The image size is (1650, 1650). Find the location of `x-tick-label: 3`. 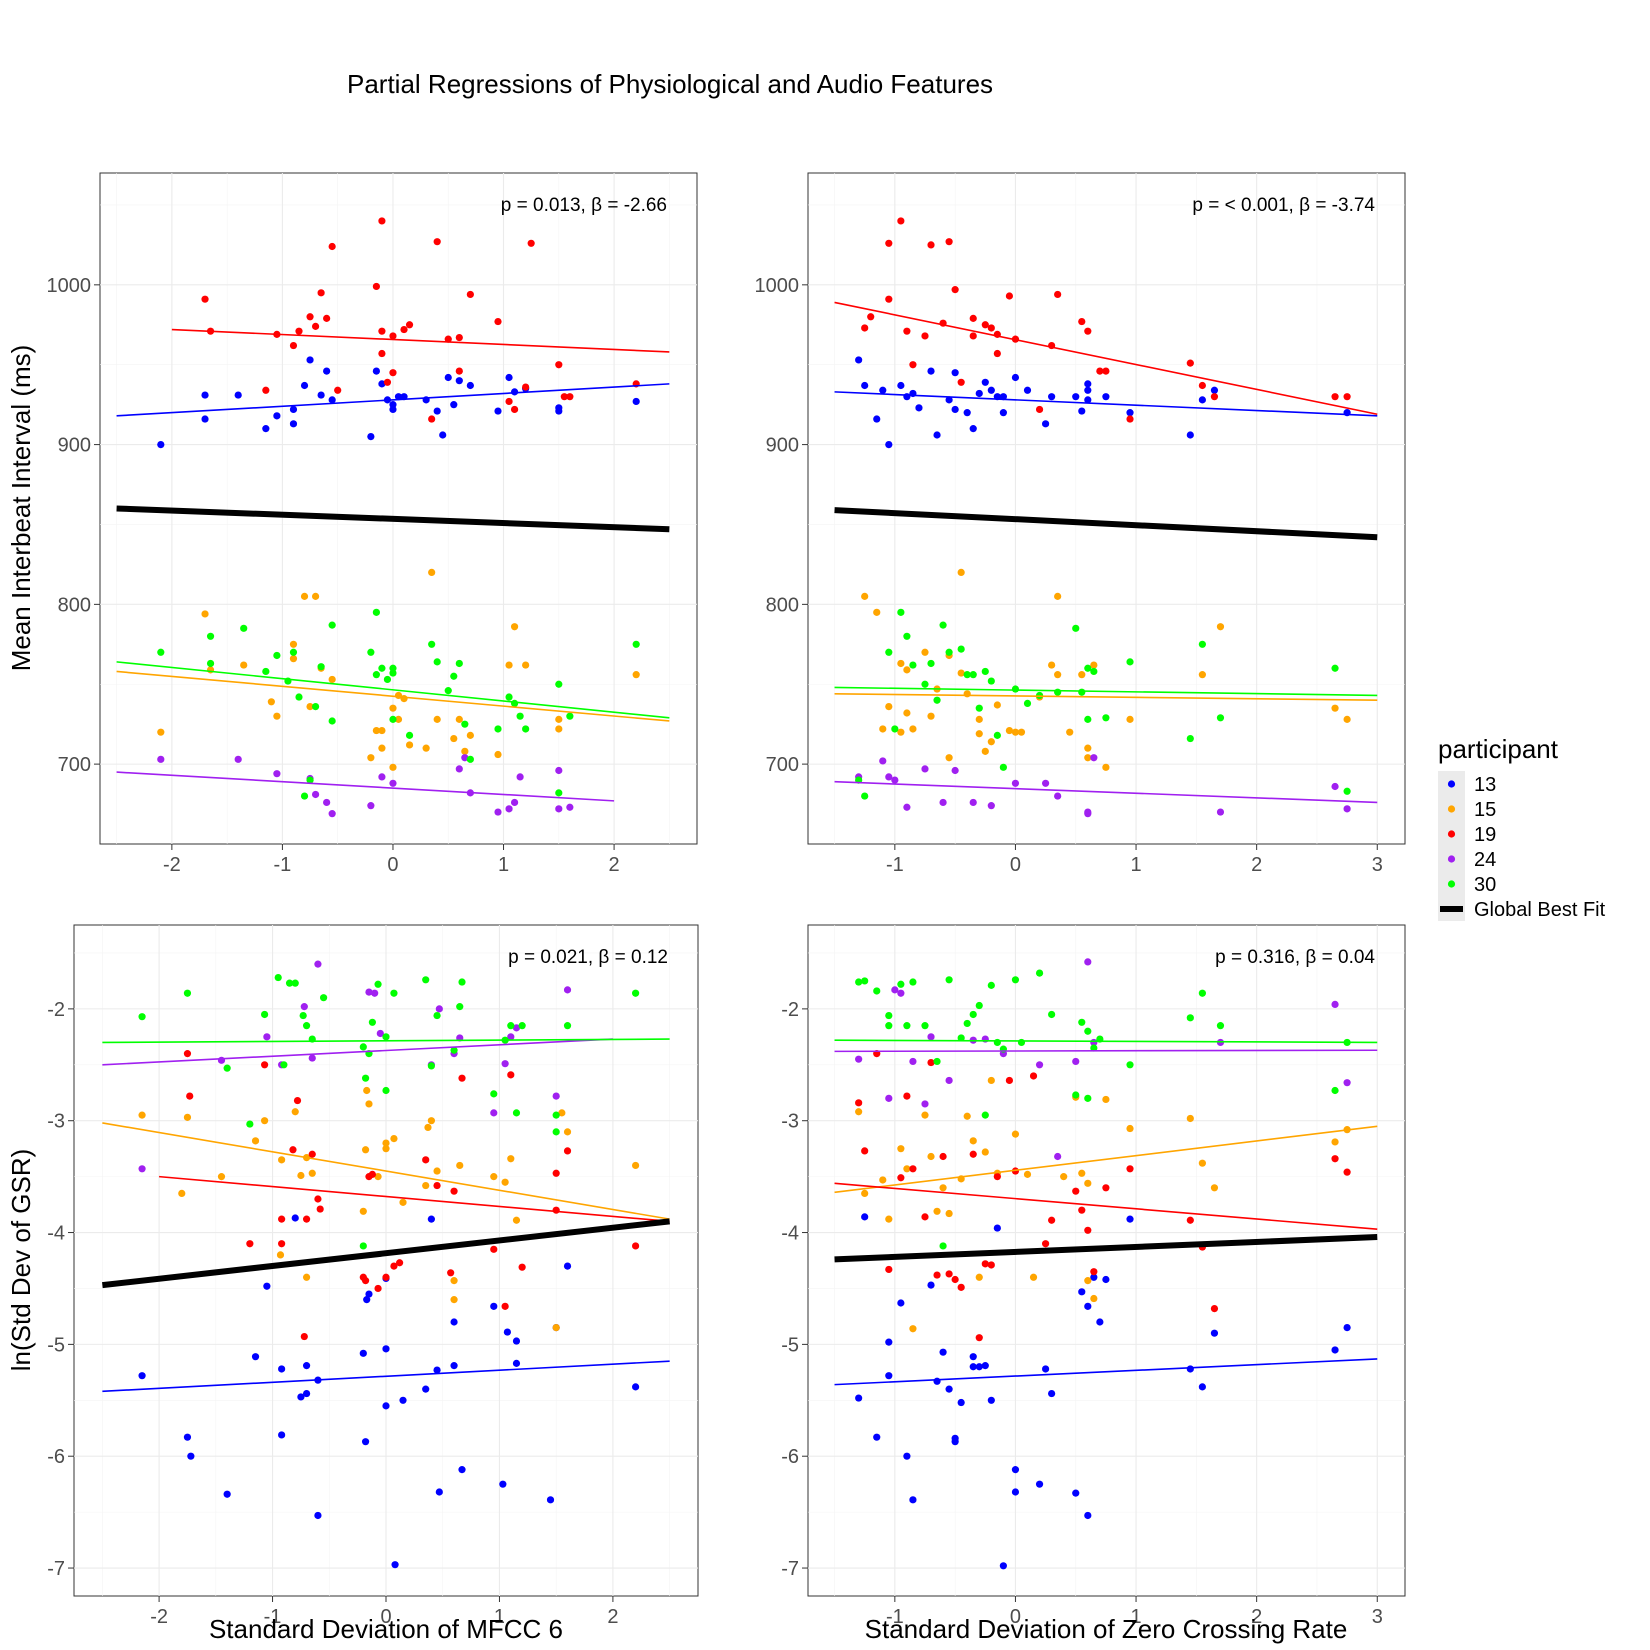

x-tick-label: 3 is located at coordinates (1377, 1617).